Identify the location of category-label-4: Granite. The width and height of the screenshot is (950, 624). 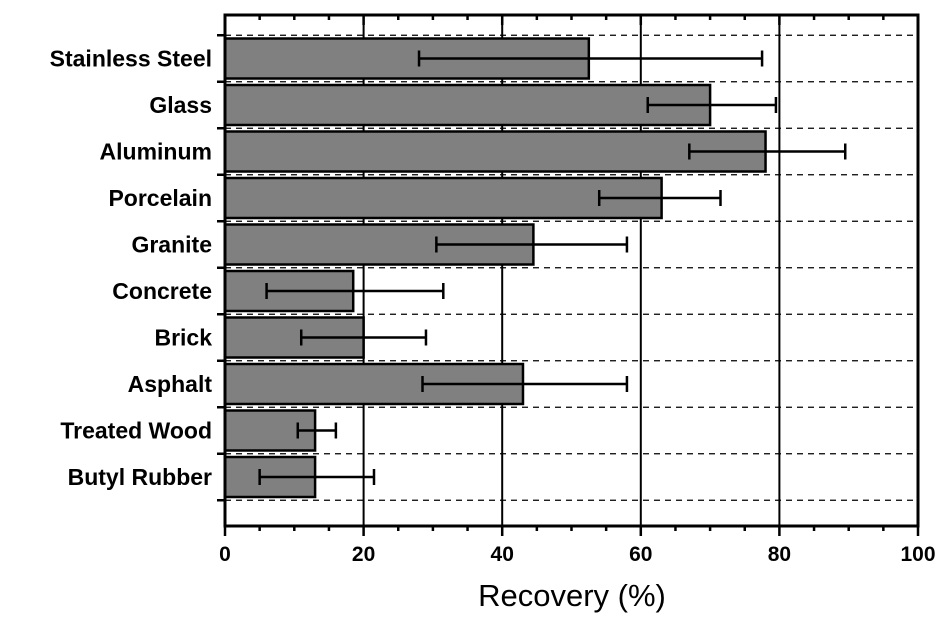
(171, 245).